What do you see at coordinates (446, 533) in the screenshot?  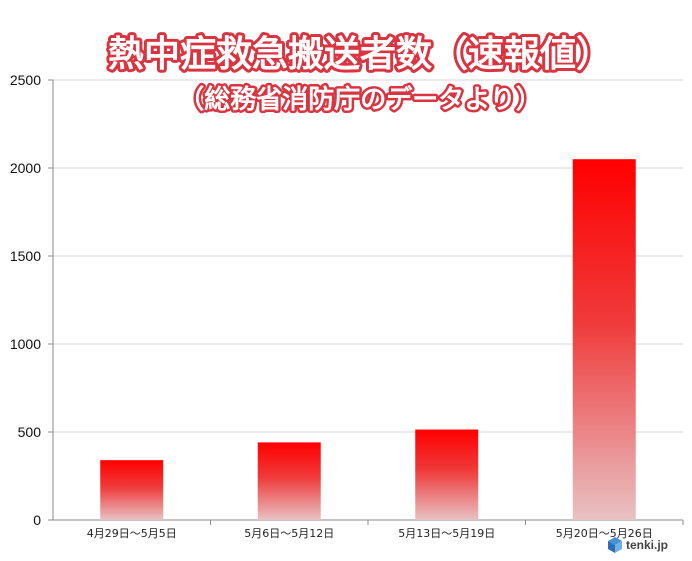 I see `x-category-label: 5月13日～5月19日` at bounding box center [446, 533].